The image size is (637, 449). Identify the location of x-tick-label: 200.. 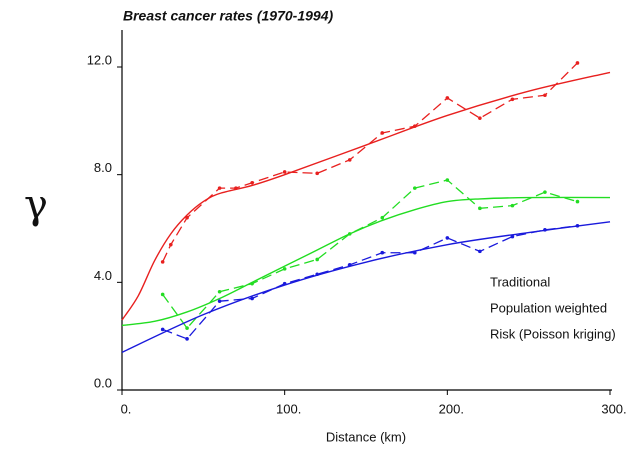
(451, 408).